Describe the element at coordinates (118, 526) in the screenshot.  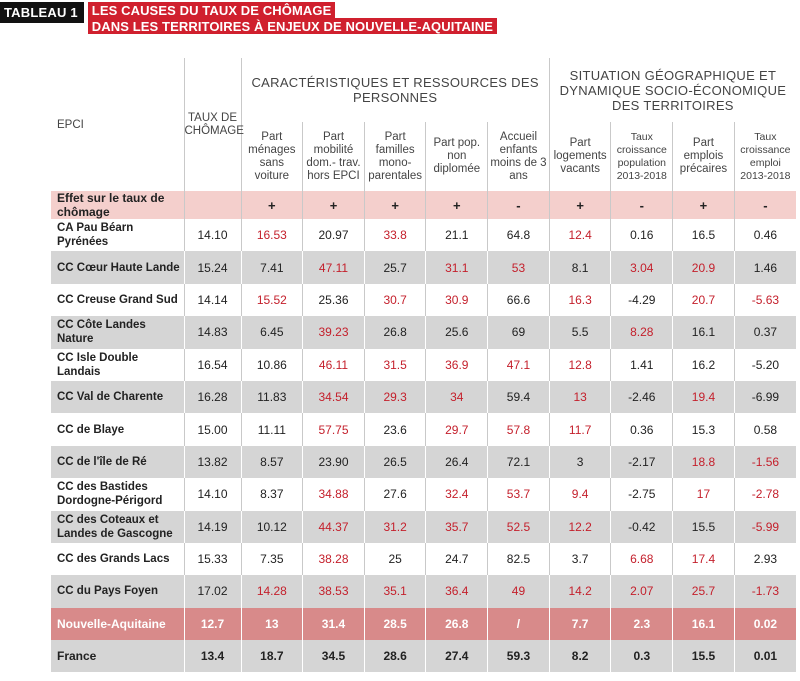
I see `epci-name: CC des Coteaux et Landes de Gascogne` at that location.